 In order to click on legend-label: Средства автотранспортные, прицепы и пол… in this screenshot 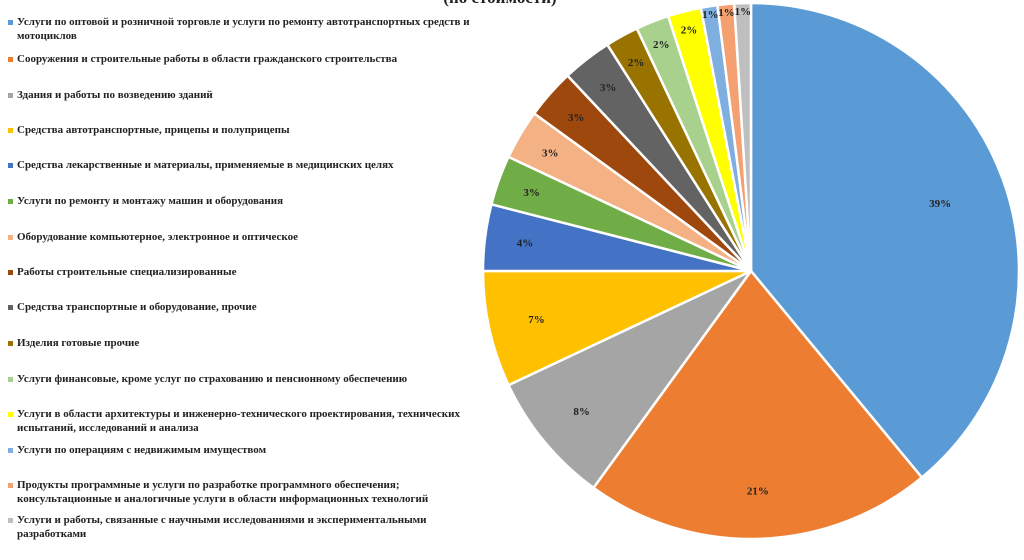, I will do `click(153, 130)`.